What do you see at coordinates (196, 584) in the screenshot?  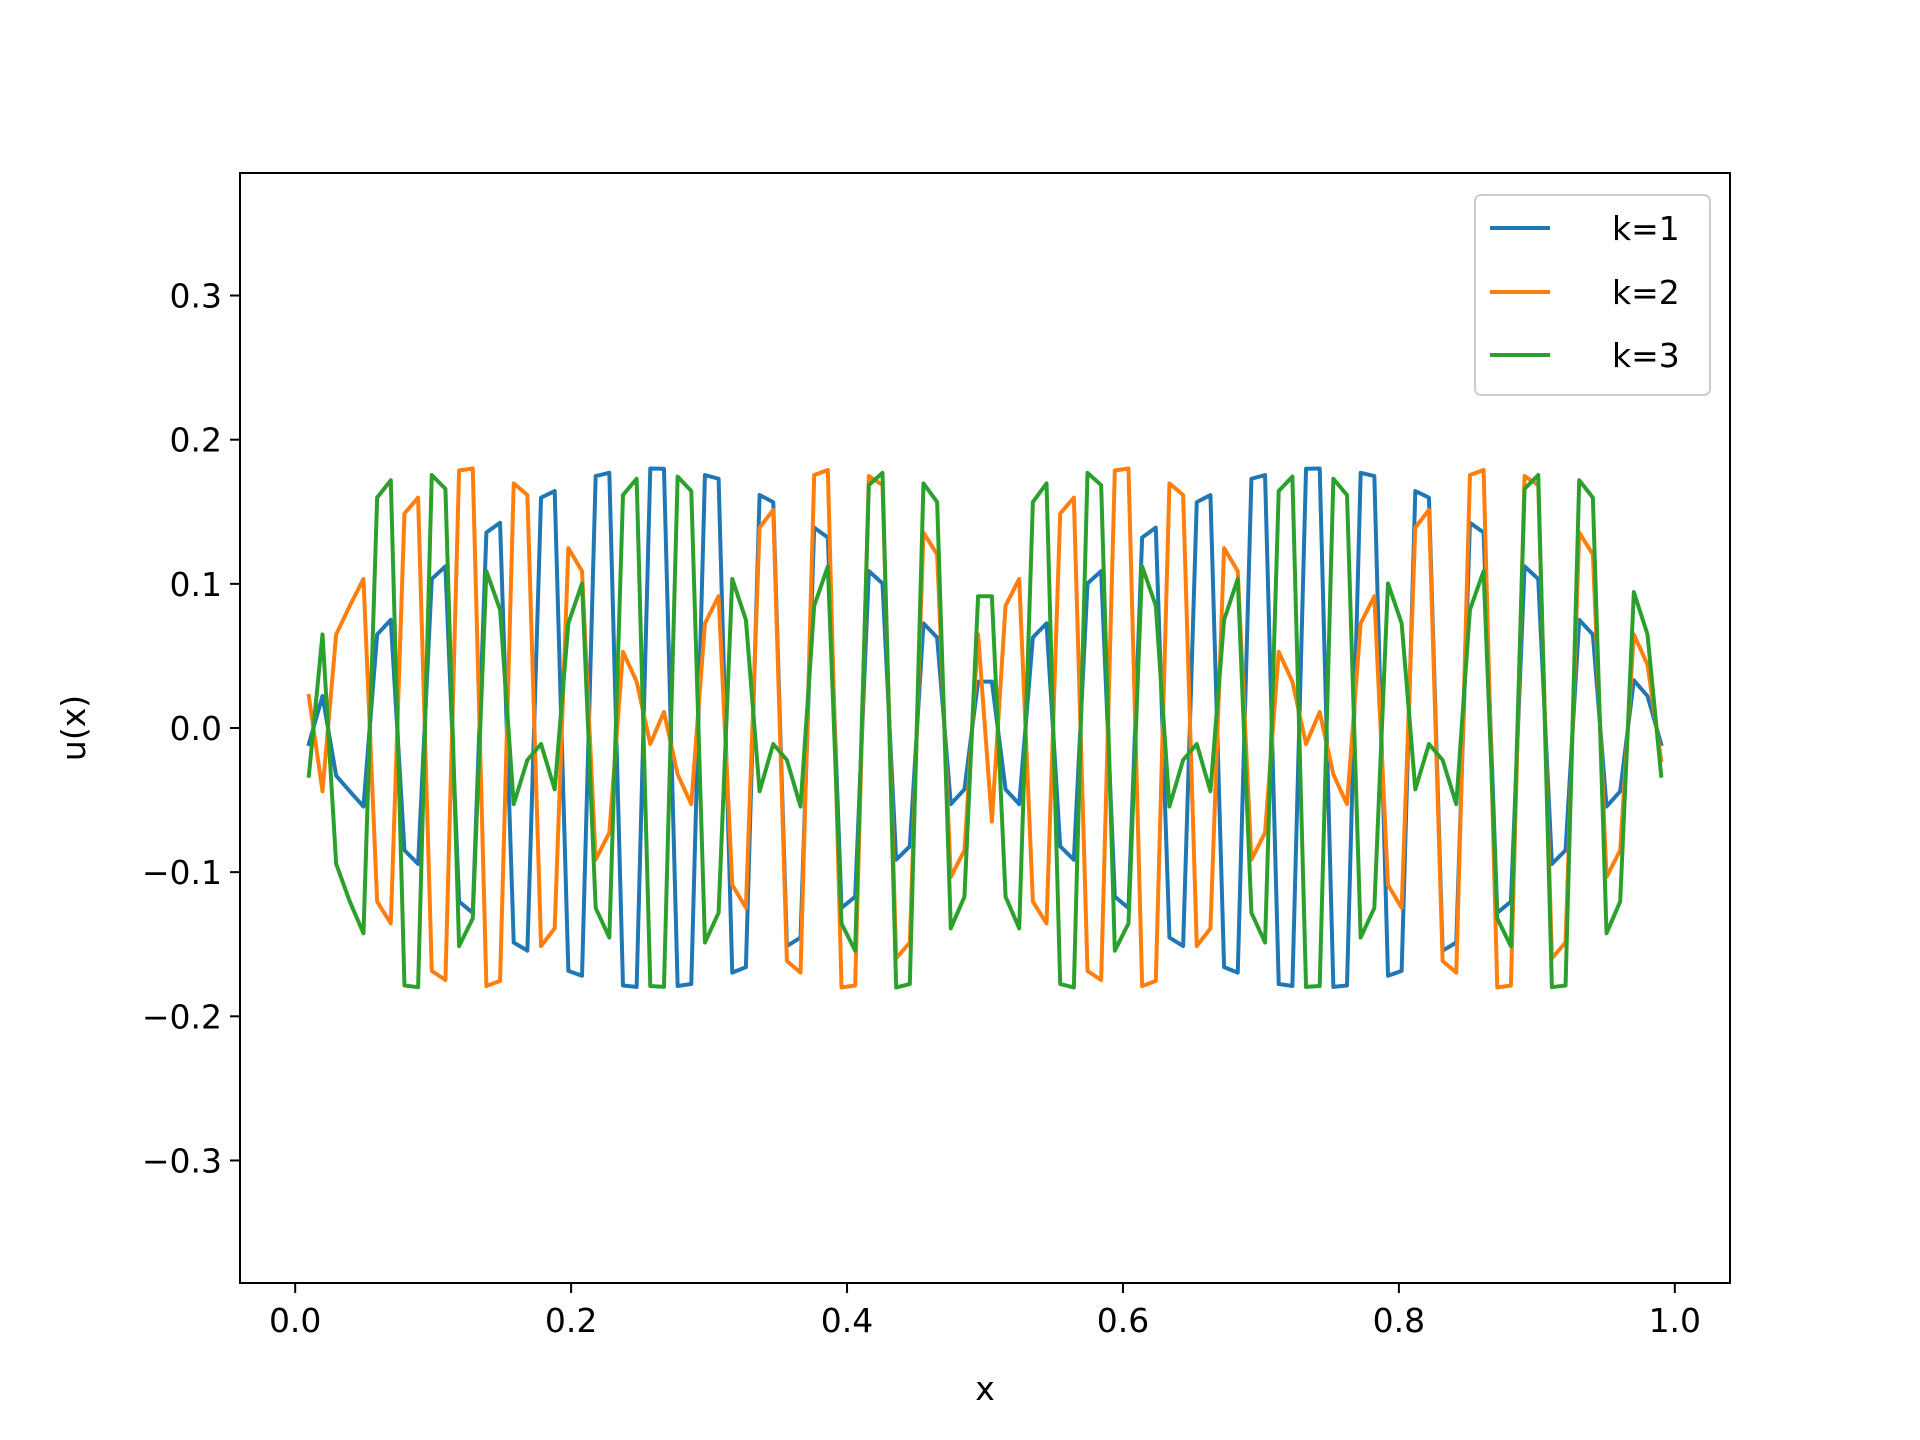 I see `y-tick-label: 0.1` at bounding box center [196, 584].